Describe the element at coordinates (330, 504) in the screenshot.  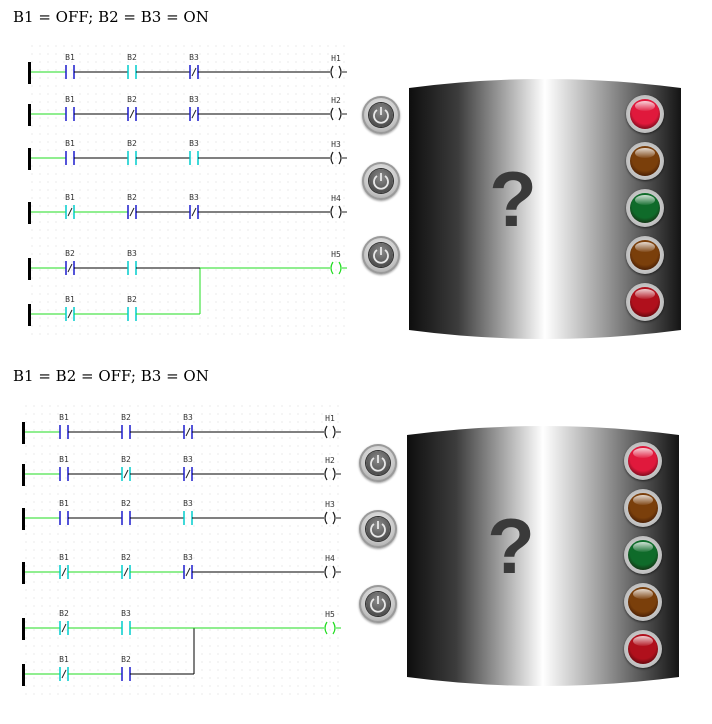
I see `coil-label: H3` at that location.